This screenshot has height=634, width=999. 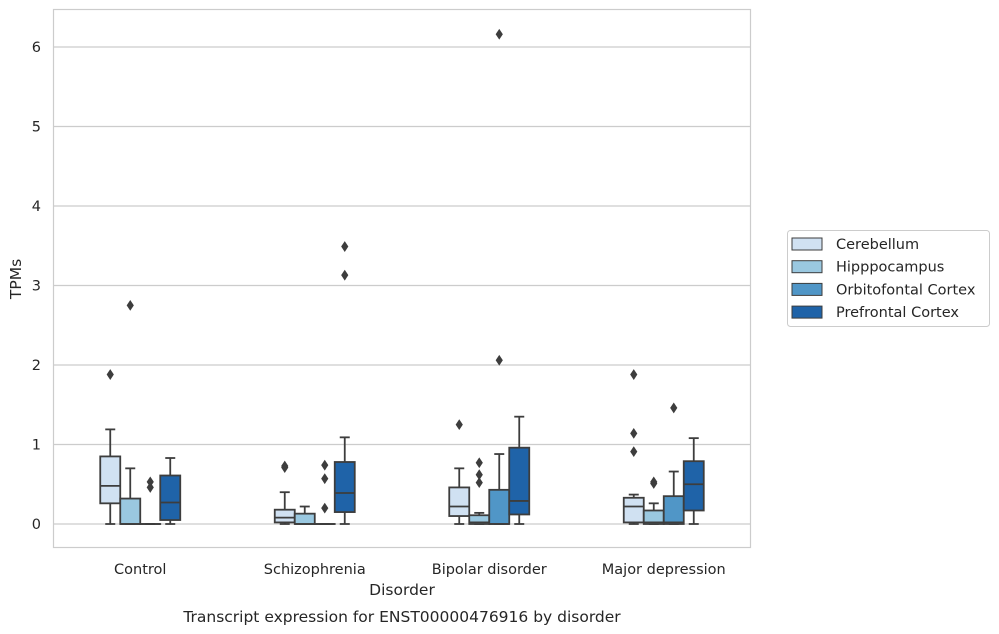 I want to click on legend-entry: Cerebellum, so click(x=855, y=245).